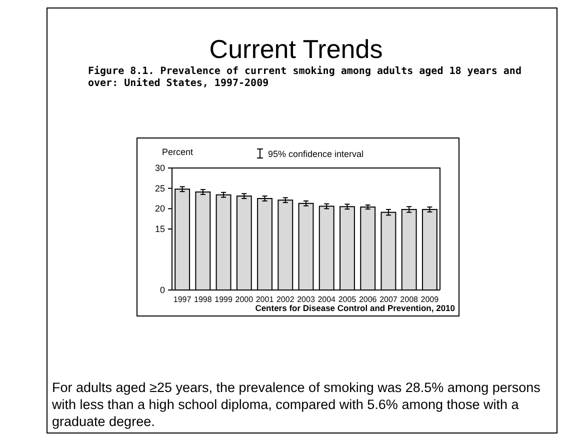 This screenshot has height=445, width=572. Describe the element at coordinates (182, 299) in the screenshot. I see `x-tick-label: 1997` at that location.